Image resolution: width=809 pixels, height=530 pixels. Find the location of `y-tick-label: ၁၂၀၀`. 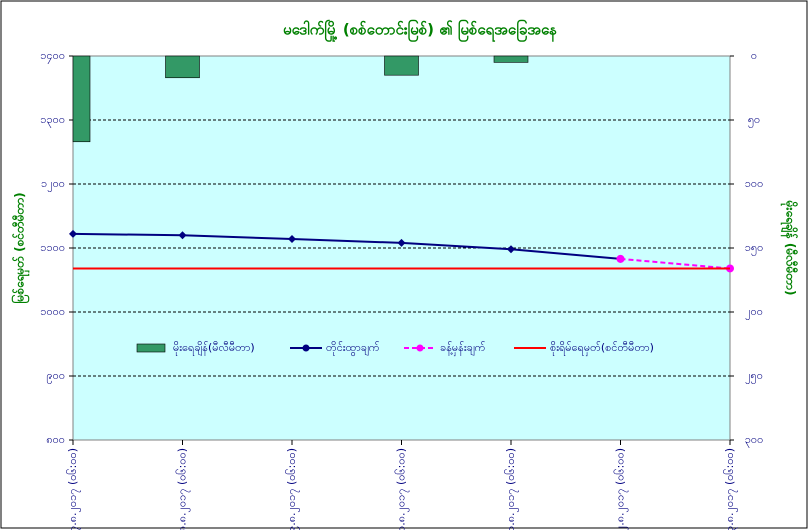

y-tick-label: ၁၂၀၀ is located at coordinates (53, 184).